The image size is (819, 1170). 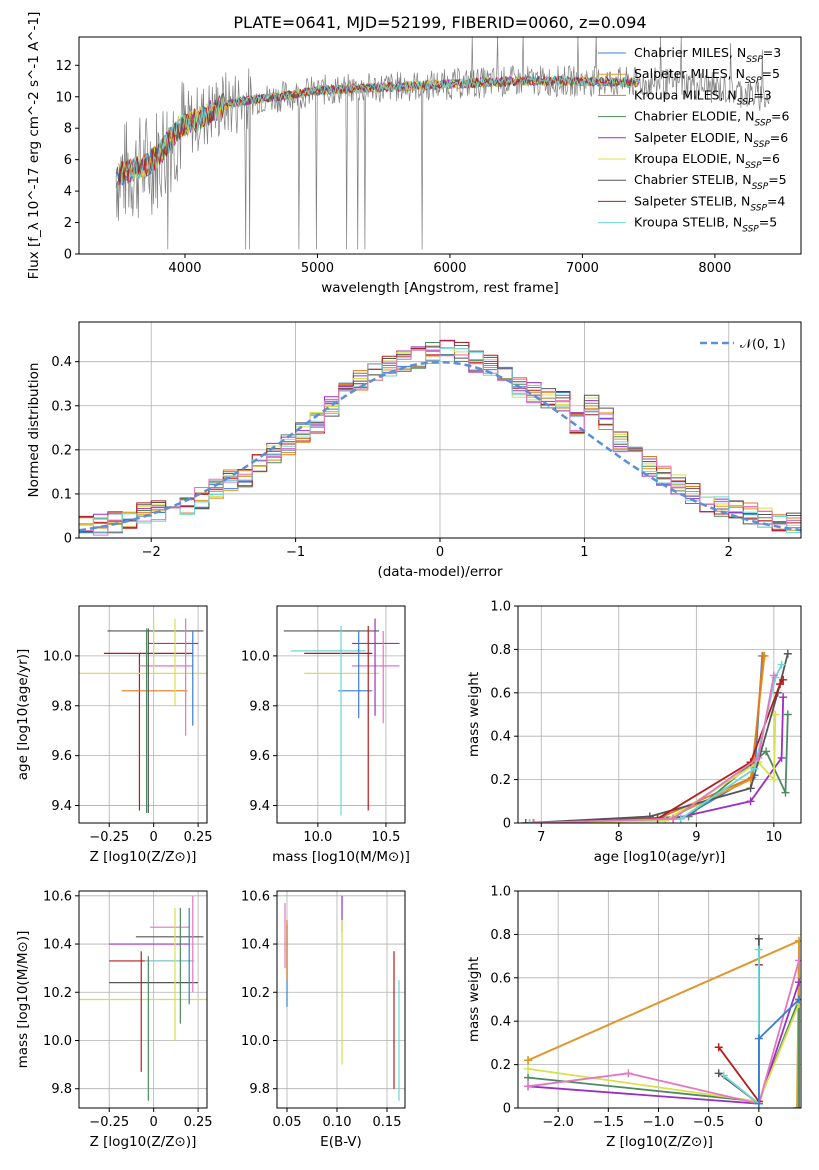 I want to click on y-tick-label: 6, so click(x=68, y=160).